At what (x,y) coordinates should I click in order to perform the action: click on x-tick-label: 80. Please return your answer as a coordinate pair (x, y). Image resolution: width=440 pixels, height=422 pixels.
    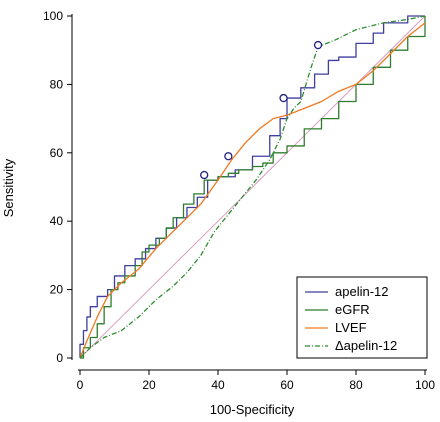
    Looking at the image, I should click on (356, 385).